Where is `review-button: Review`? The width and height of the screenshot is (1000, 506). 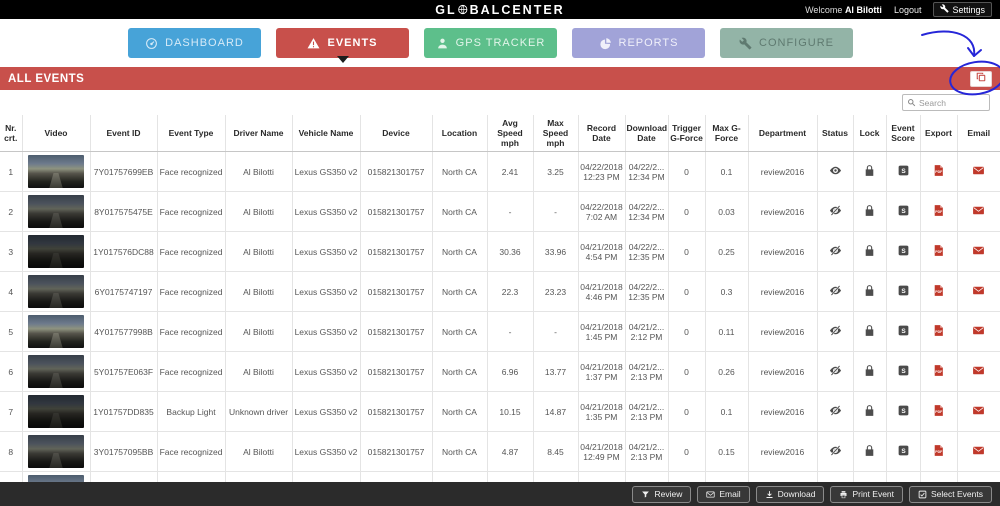
review-button: Review is located at coordinates (662, 494).